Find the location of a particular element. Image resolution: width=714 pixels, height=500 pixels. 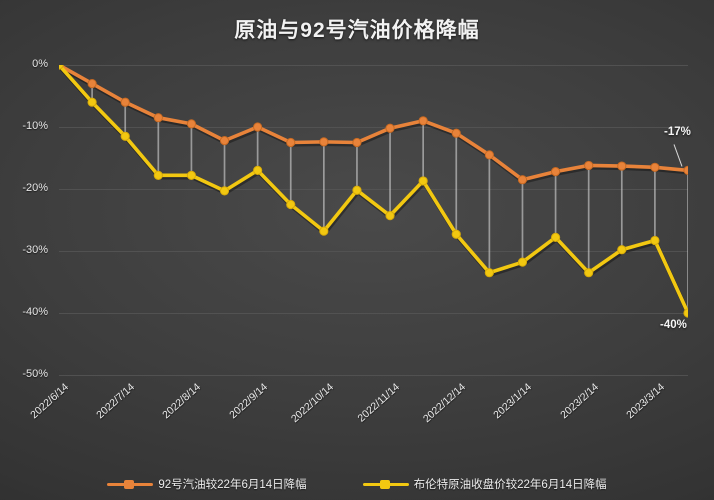

legend-item-brent: 布伦特原油收盘价较22年6月14日降幅 is located at coordinates (484, 484).